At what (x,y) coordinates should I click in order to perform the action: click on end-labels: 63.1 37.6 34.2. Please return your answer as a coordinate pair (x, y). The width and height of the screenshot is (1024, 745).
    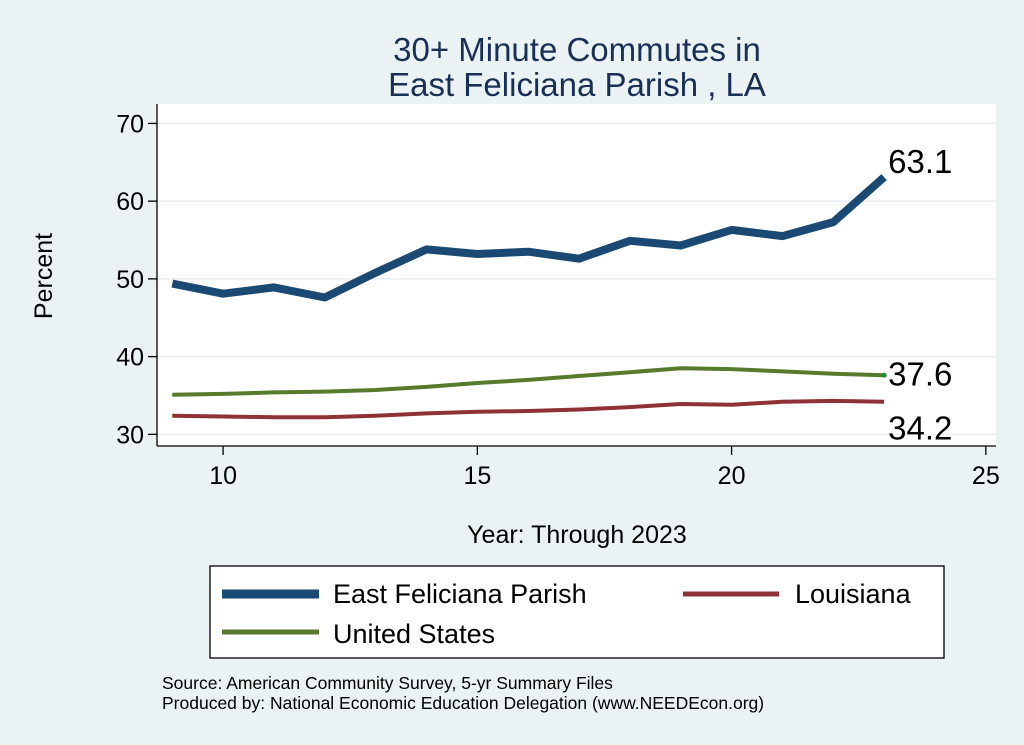
    Looking at the image, I should click on (920, 295).